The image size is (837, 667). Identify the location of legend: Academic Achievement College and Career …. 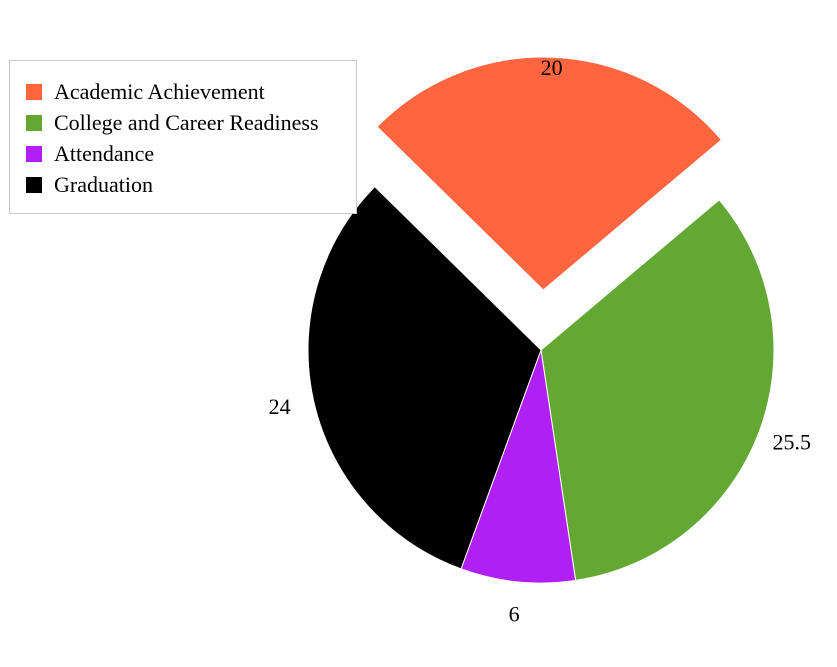
(183, 137).